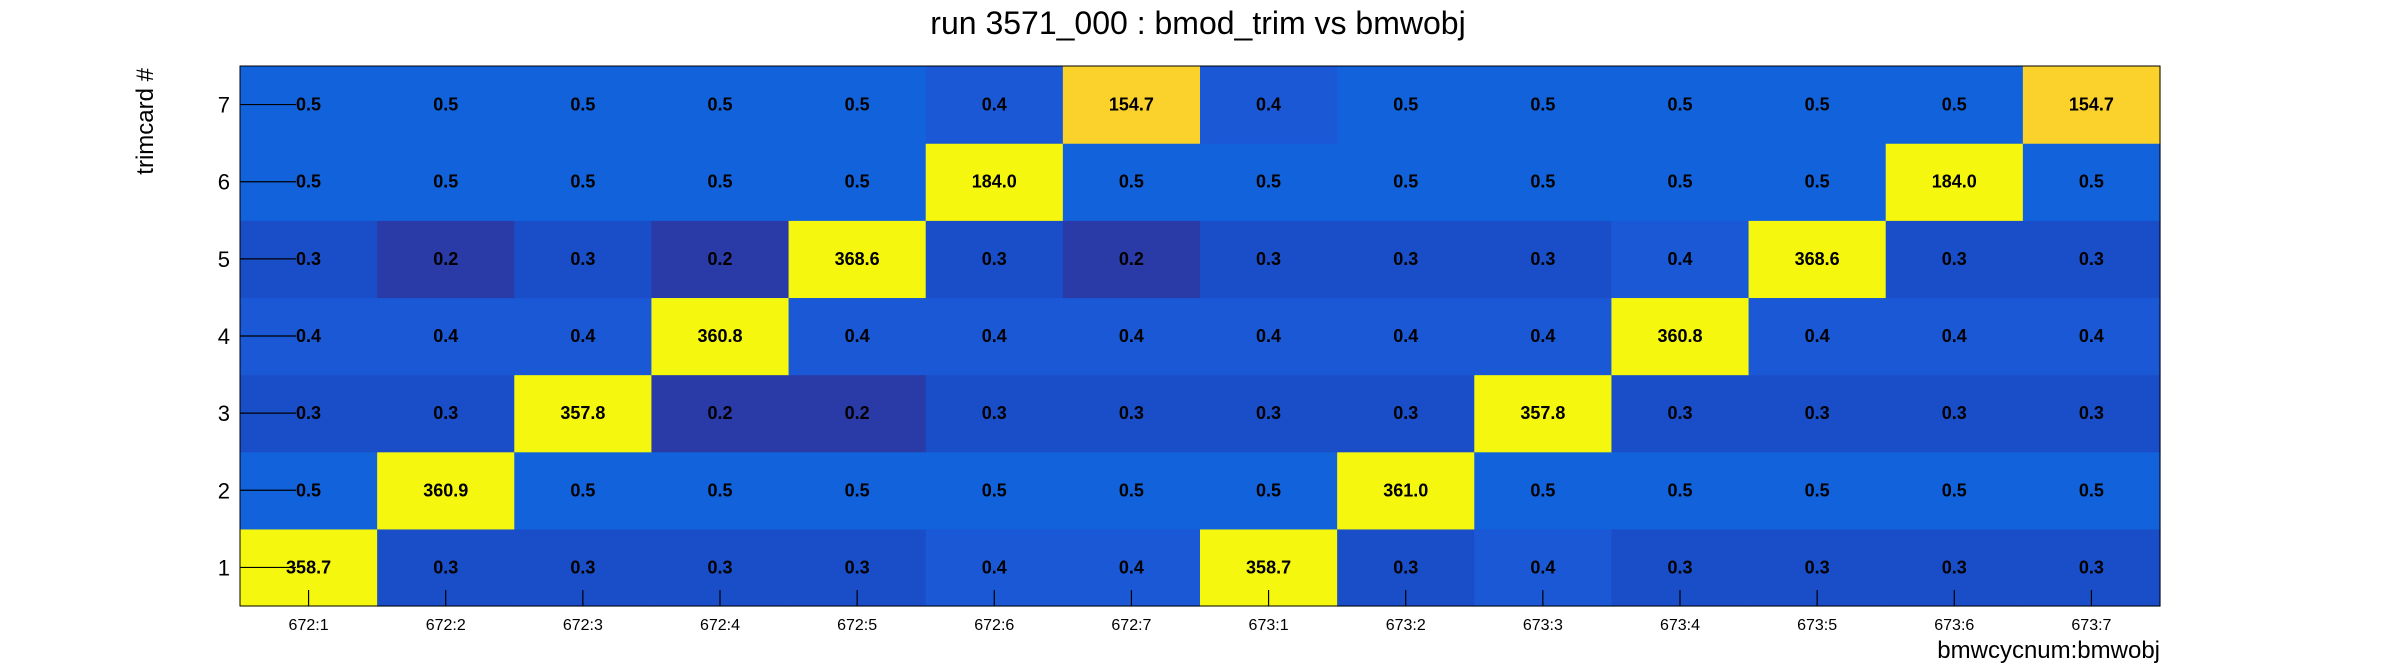 The height and width of the screenshot is (672, 2396). Describe the element at coordinates (145, 120) in the screenshot. I see `y-axis-label: trimcard #` at that location.